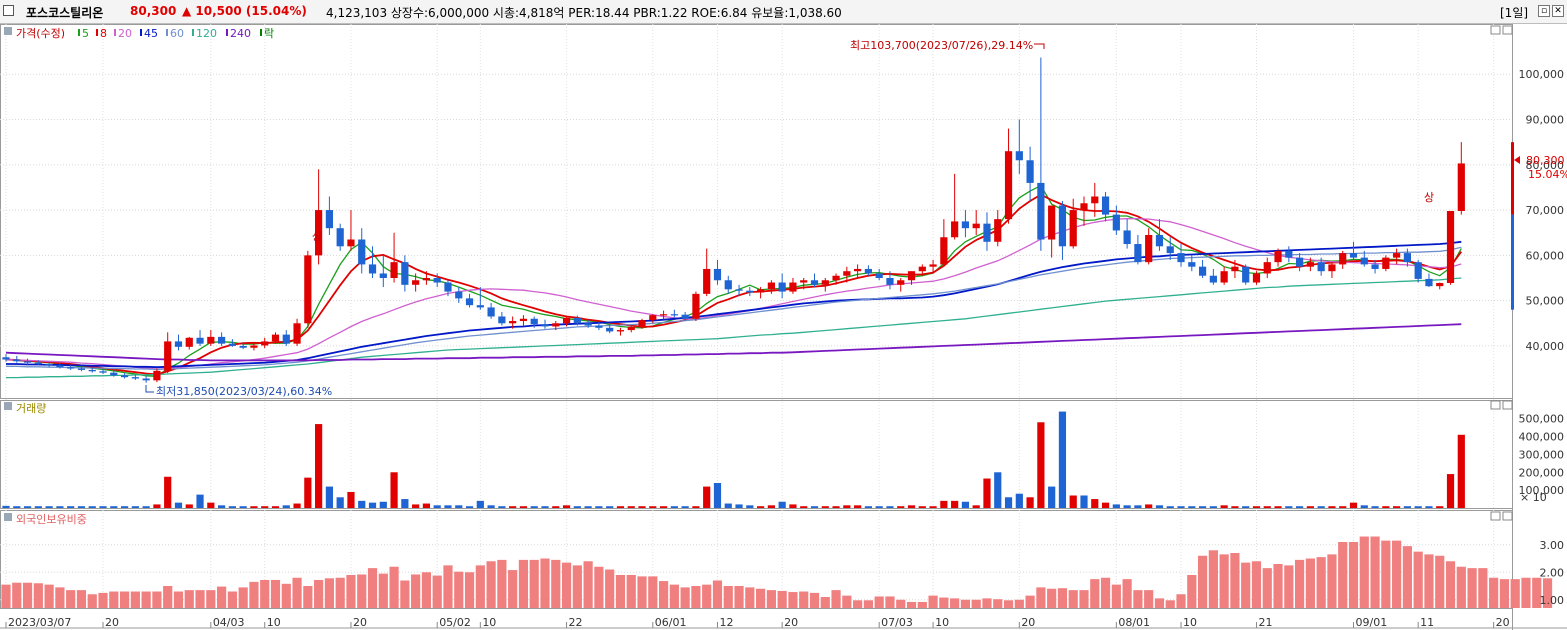 The height and width of the screenshot is (630, 1567). Describe the element at coordinates (97, 32) in the screenshot. I see `legend-swatch` at that location.